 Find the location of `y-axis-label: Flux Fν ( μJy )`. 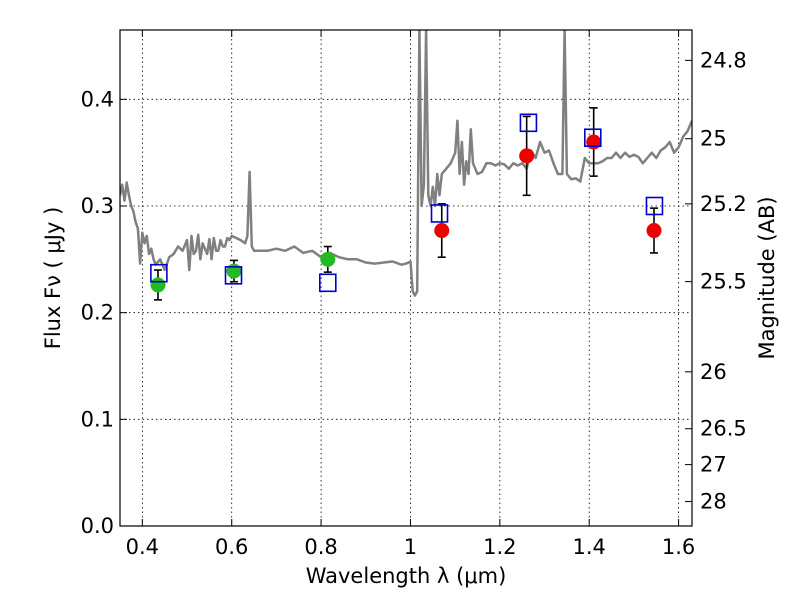

y-axis-label: Flux Fν ( μJy ) is located at coordinates (53, 278).